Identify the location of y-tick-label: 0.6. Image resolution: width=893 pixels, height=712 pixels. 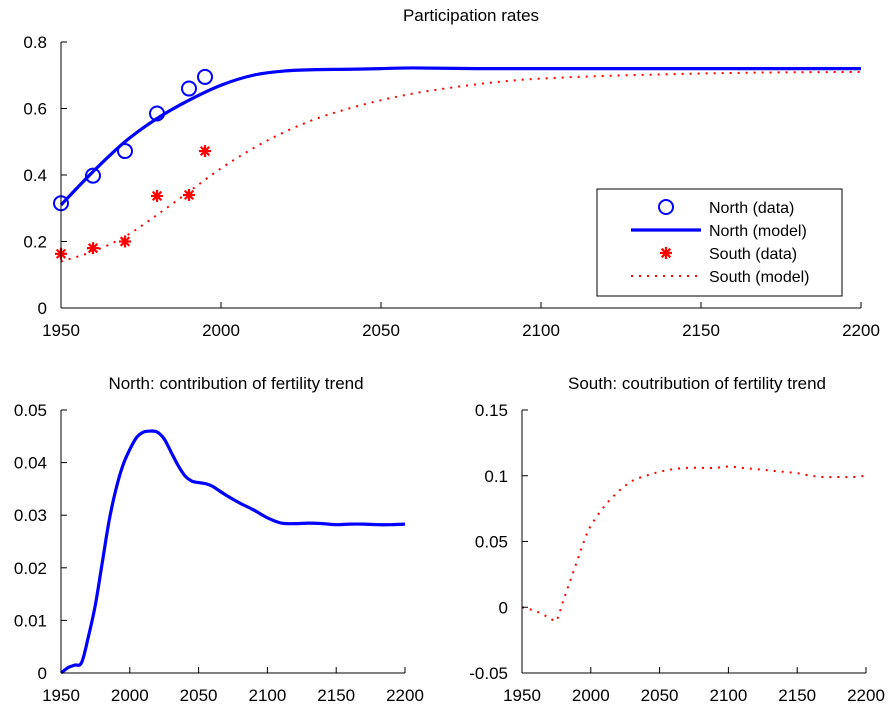
(35, 109).